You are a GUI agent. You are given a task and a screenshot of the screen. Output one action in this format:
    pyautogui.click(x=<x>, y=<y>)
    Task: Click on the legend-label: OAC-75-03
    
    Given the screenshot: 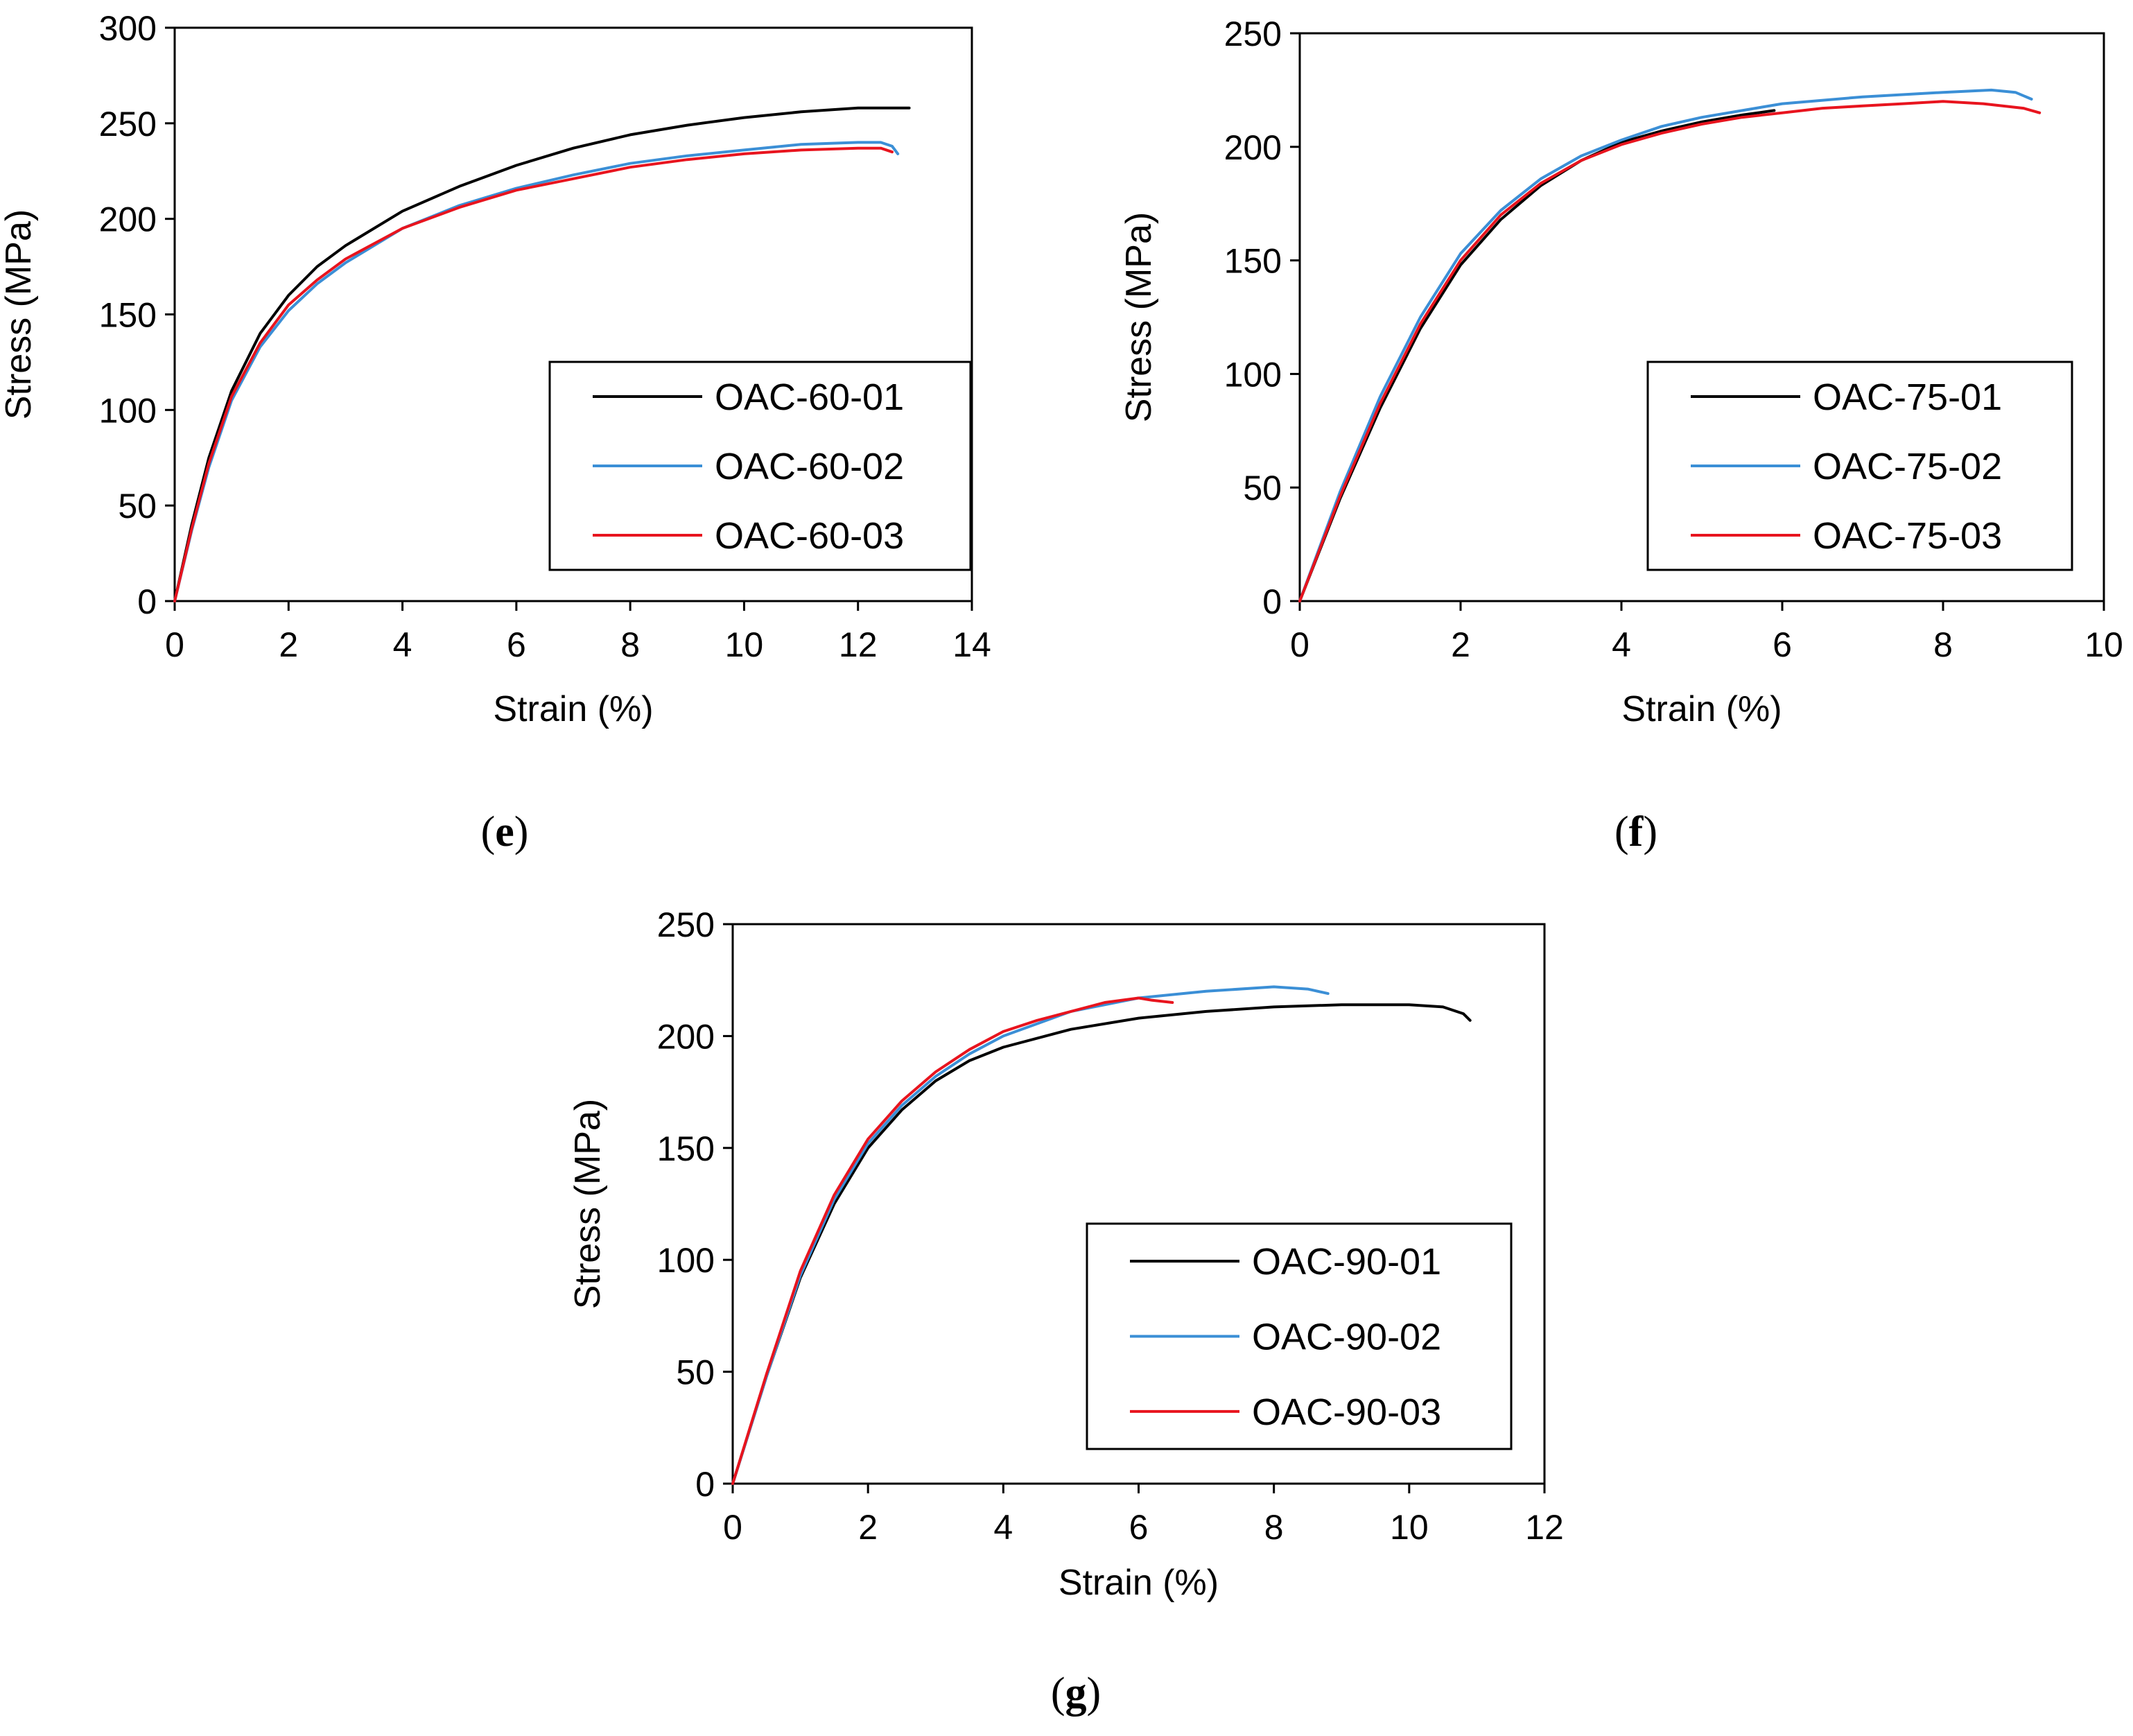 What is the action you would take?
    pyautogui.click(x=1907, y=536)
    